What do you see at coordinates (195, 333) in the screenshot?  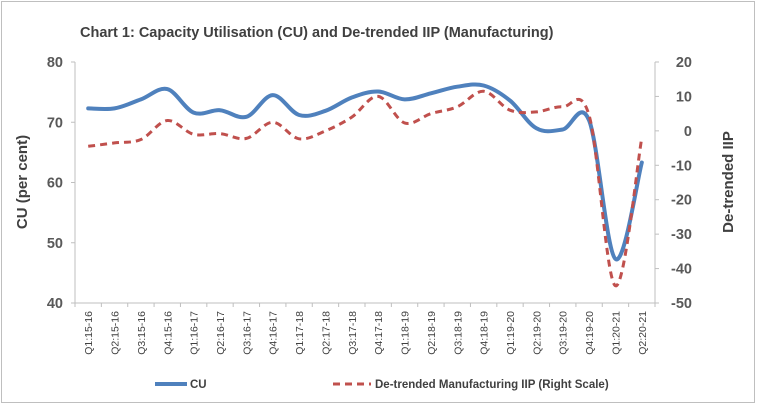 I see `x-tick-label: Q1:16-17` at bounding box center [195, 333].